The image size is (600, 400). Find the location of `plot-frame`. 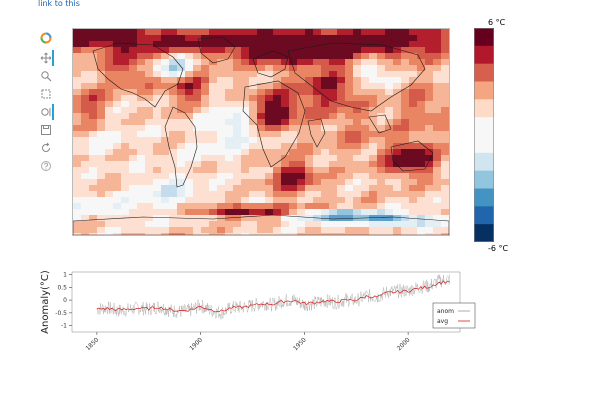

plot-frame is located at coordinates (266, 302).